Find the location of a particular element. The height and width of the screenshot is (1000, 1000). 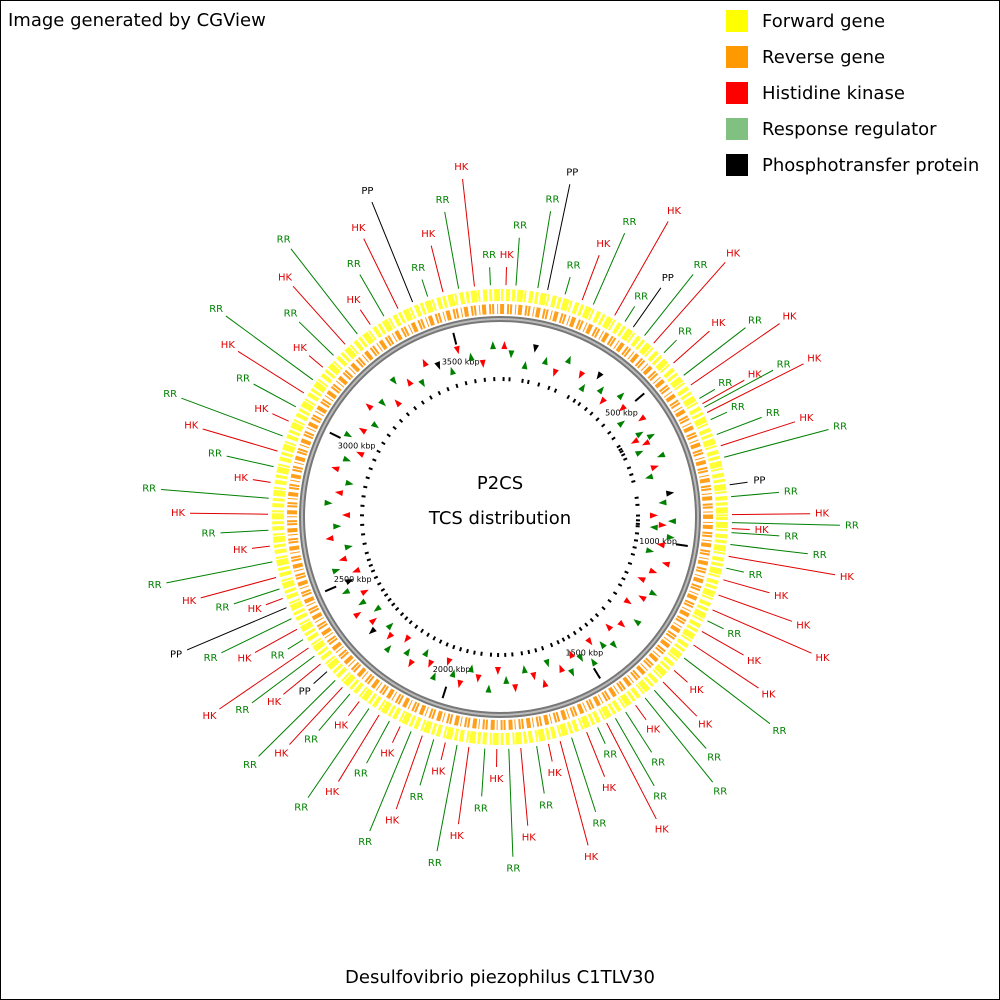

tick-label: 3500 kbp is located at coordinates (461, 361).